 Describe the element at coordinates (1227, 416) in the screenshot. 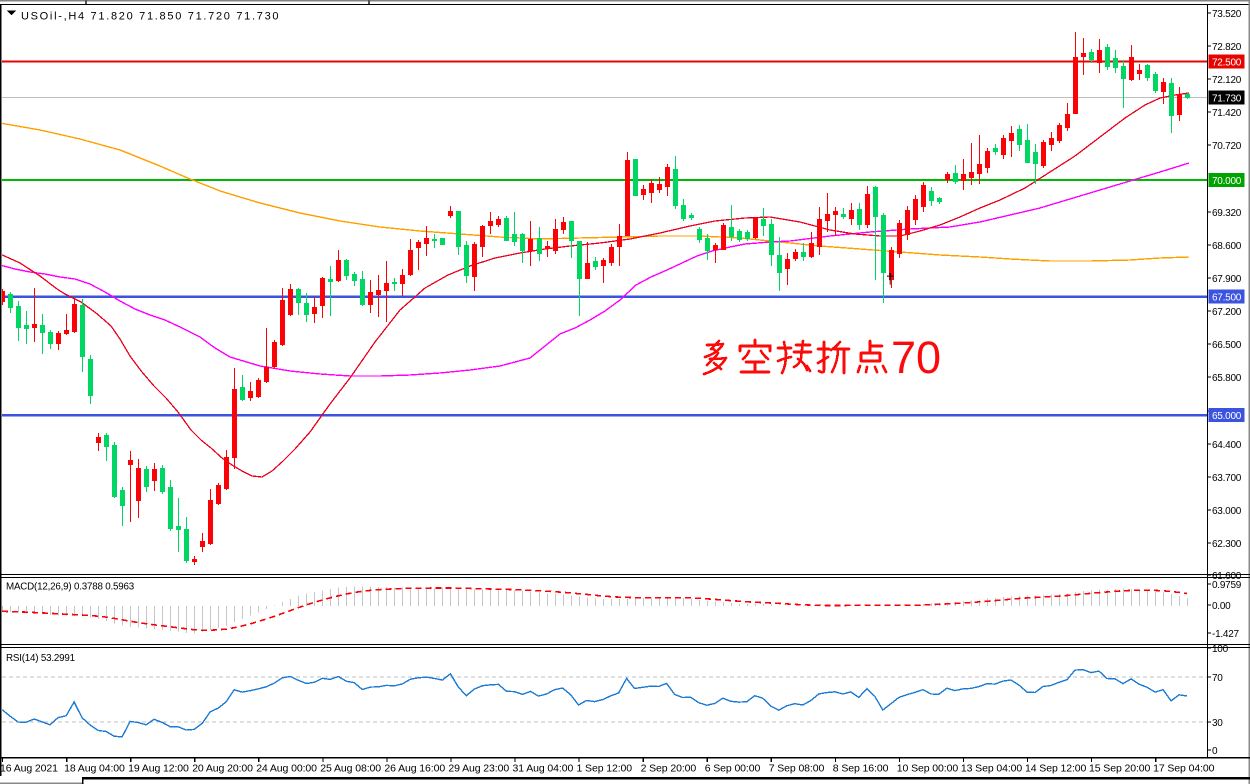

I see `svg-text: 65.000` at that location.